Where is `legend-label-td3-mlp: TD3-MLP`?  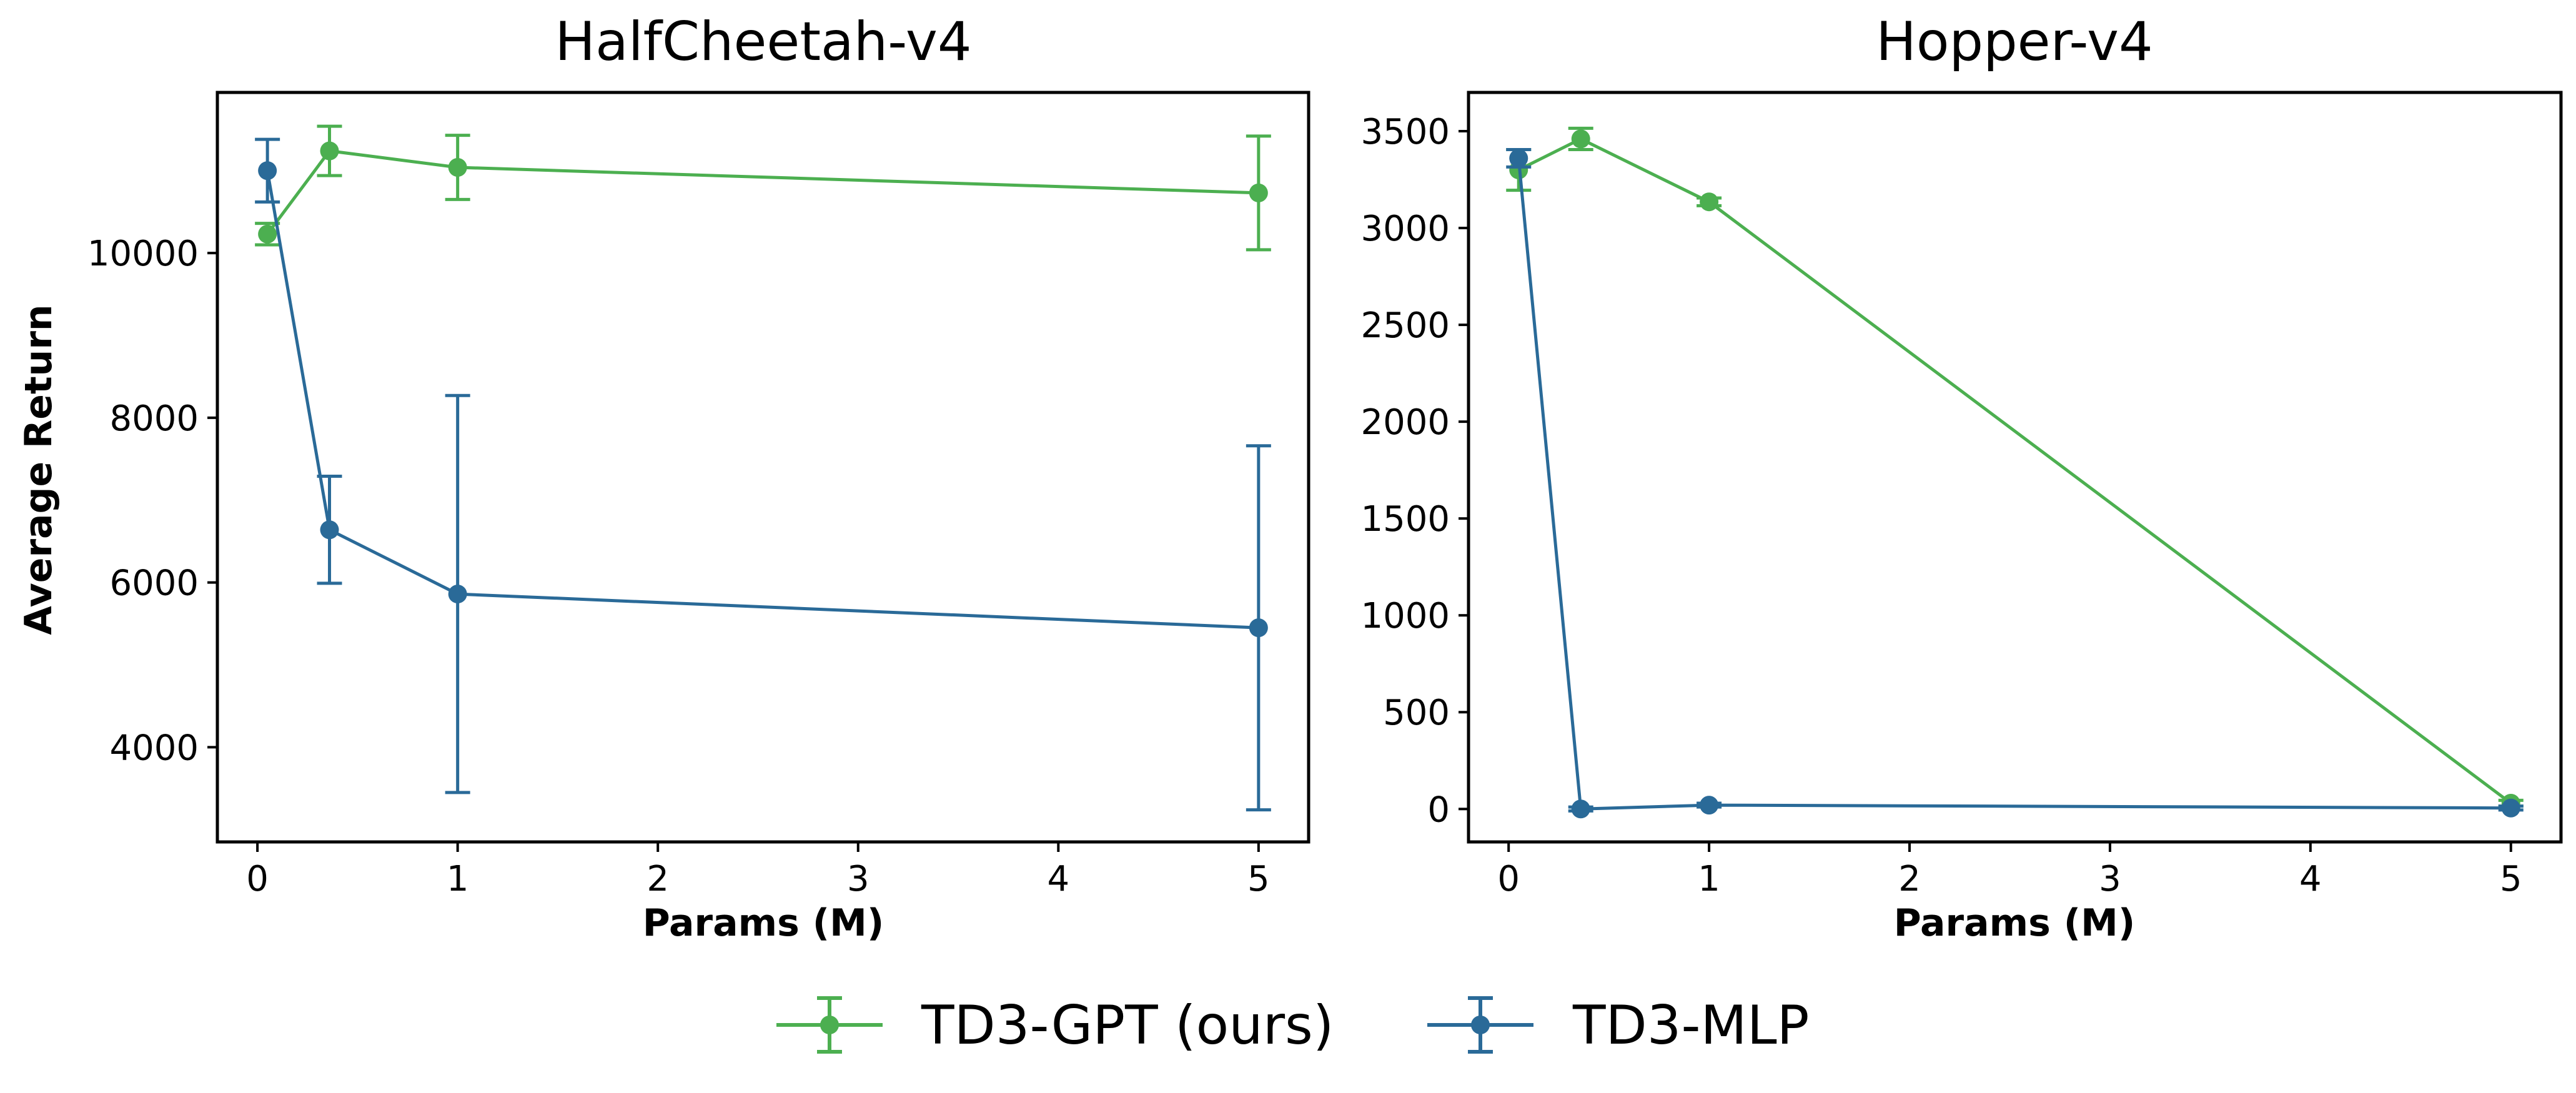
legend-label-td3-mlp: TD3-MLP is located at coordinates (1690, 1025).